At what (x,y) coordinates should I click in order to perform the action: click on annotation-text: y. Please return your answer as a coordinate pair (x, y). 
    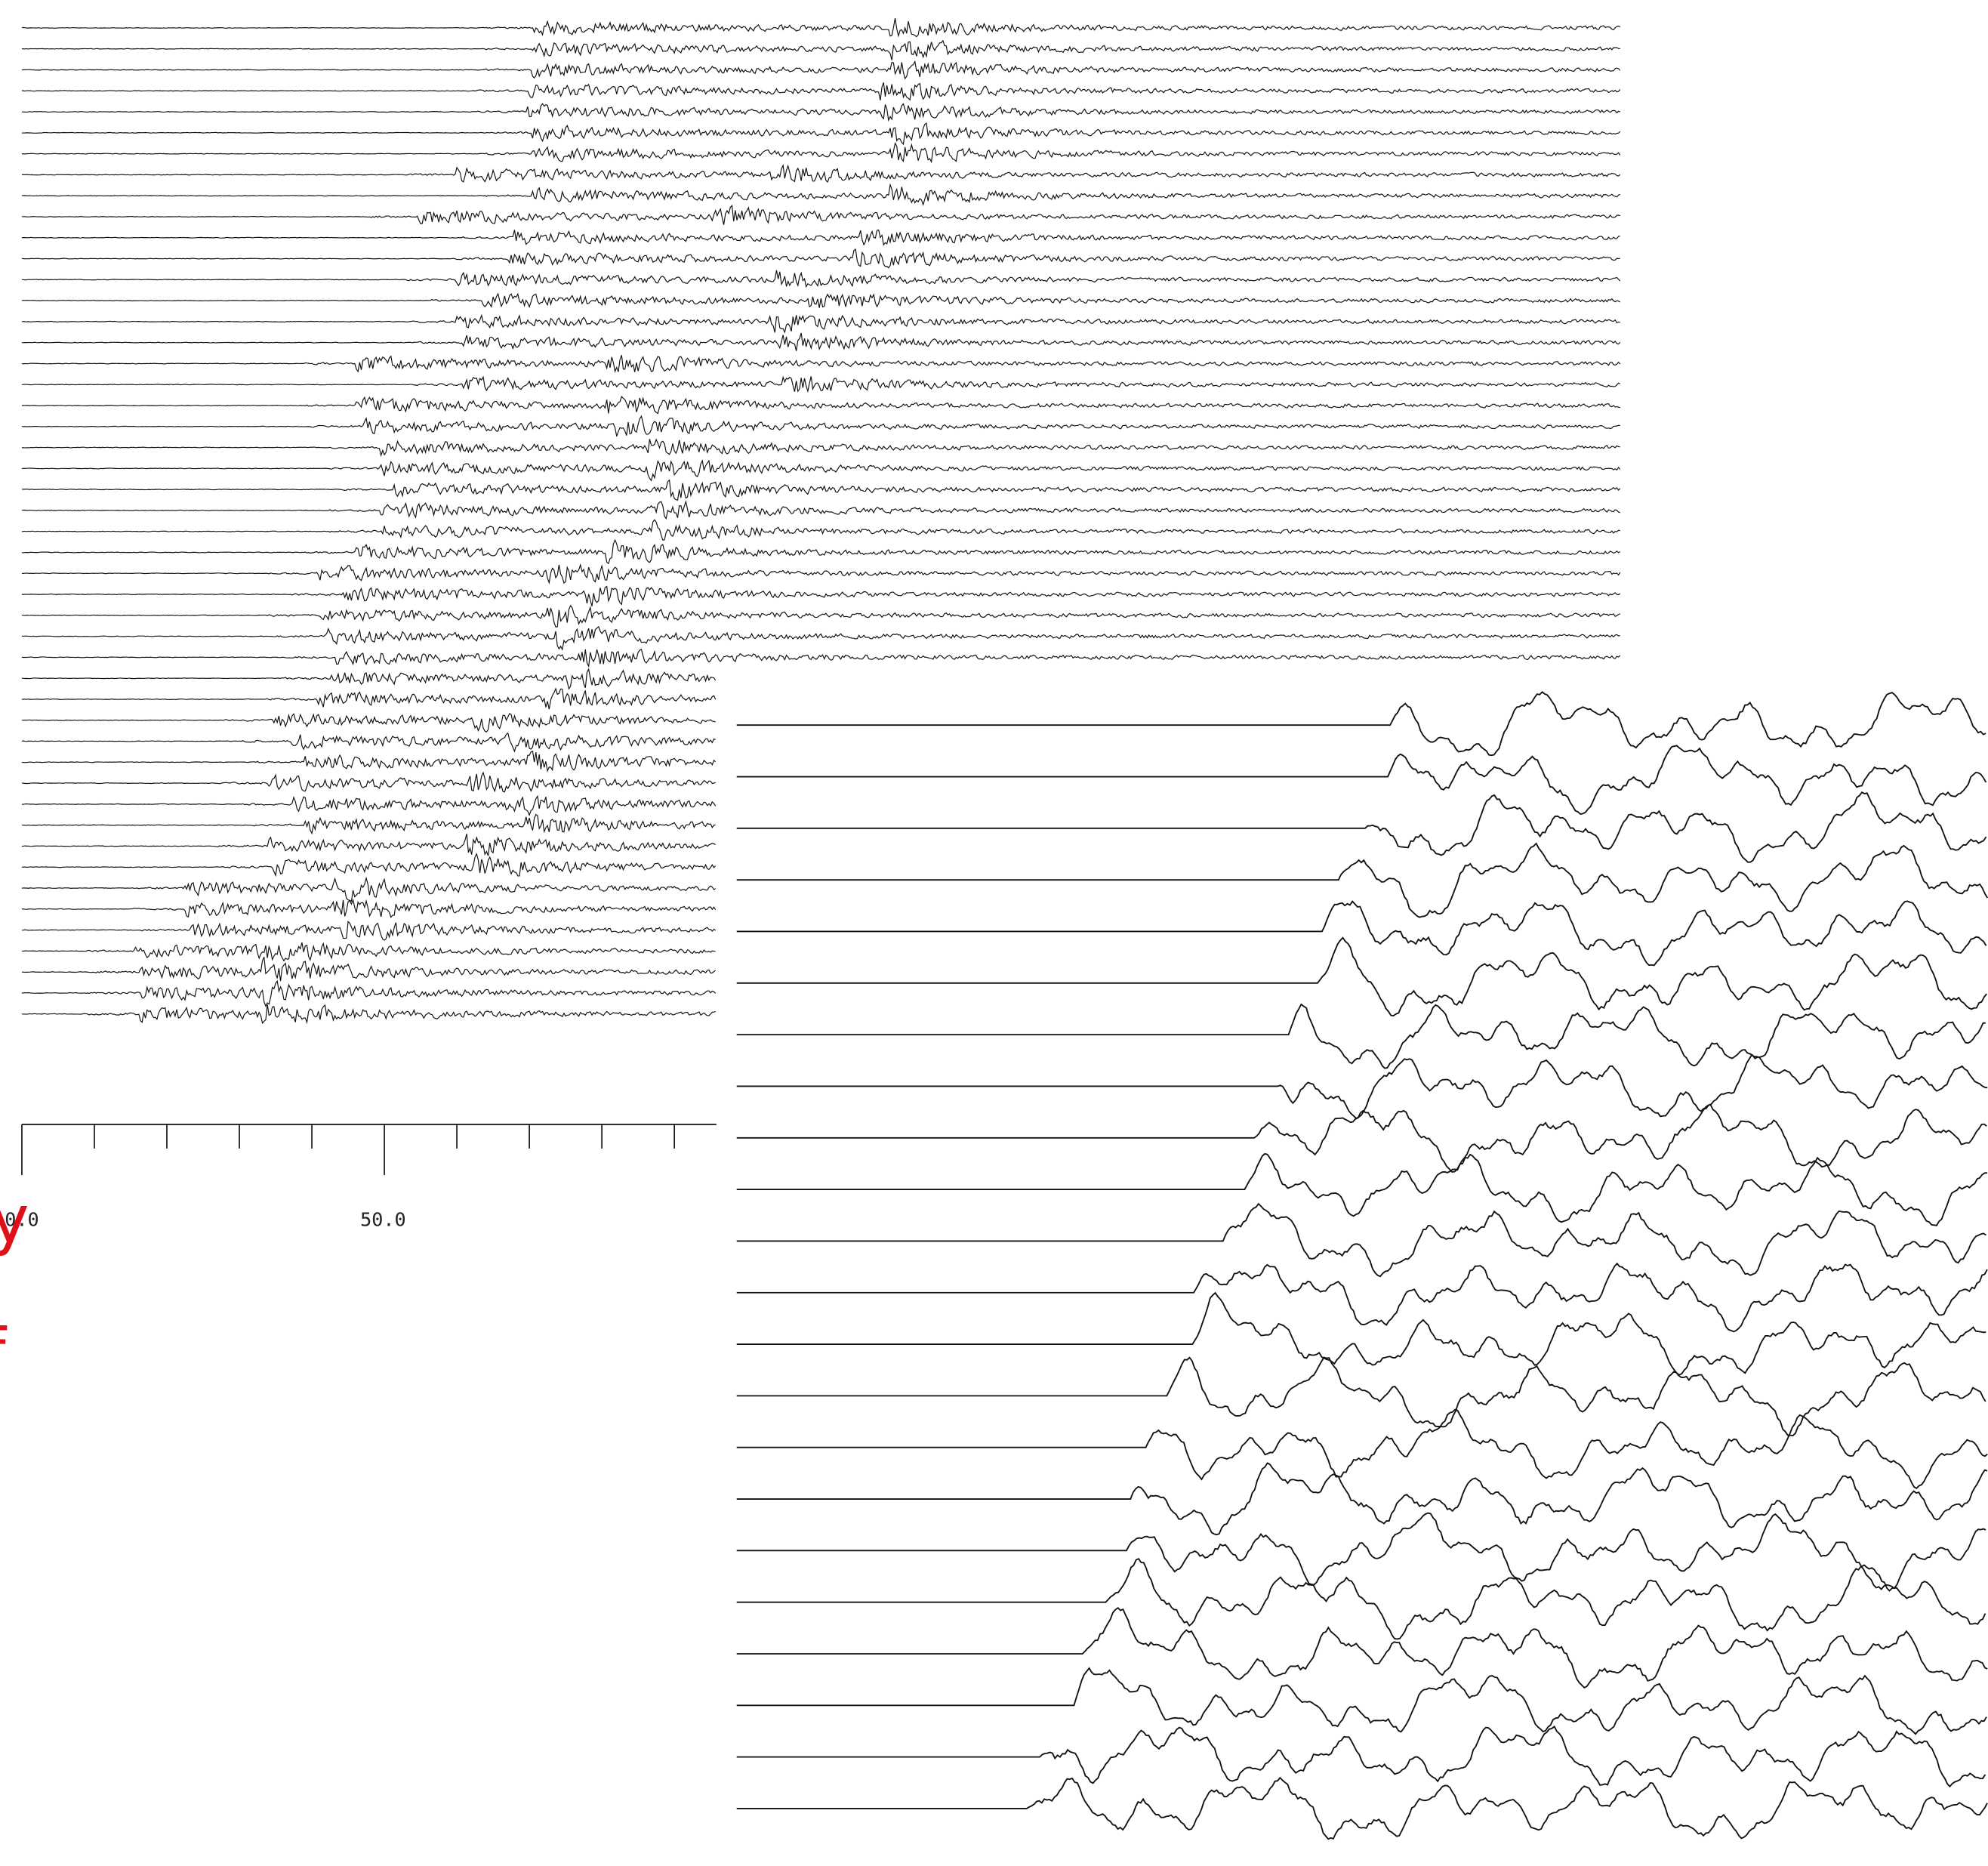
    Looking at the image, I should click on (14, 1220).